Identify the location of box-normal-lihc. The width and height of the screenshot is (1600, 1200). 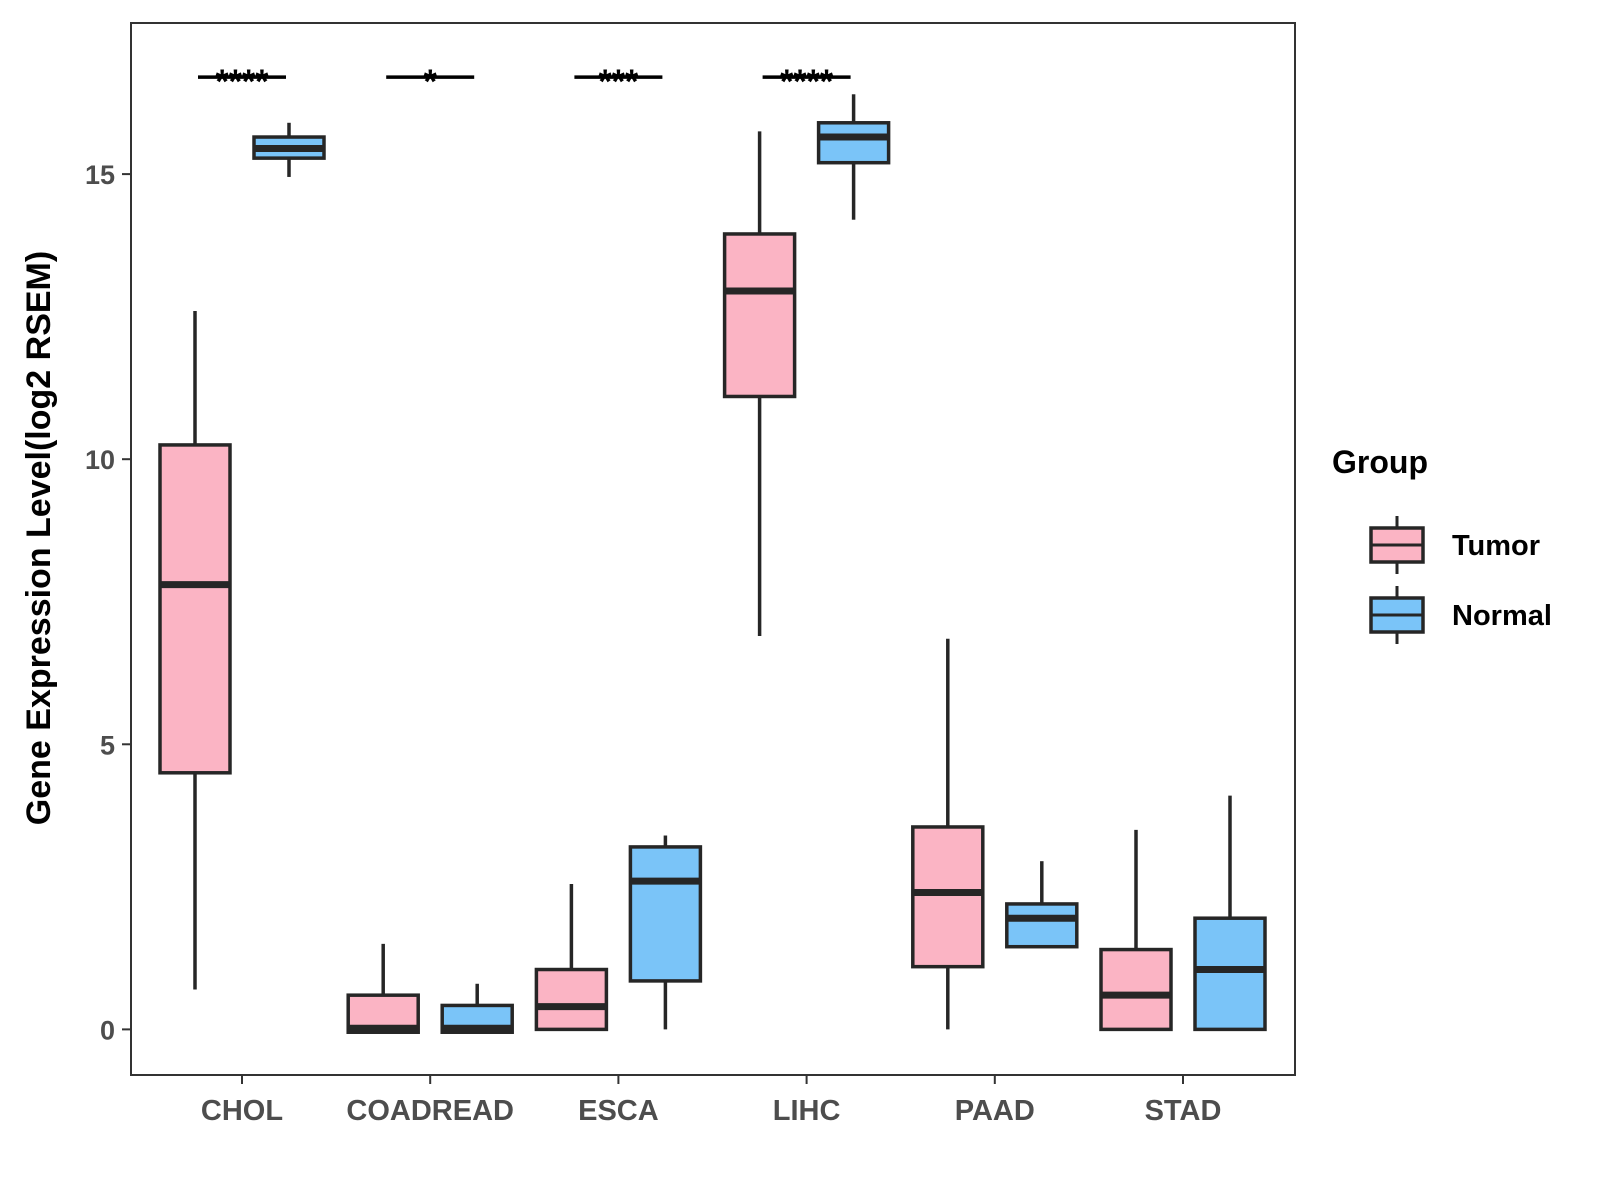
(853, 157).